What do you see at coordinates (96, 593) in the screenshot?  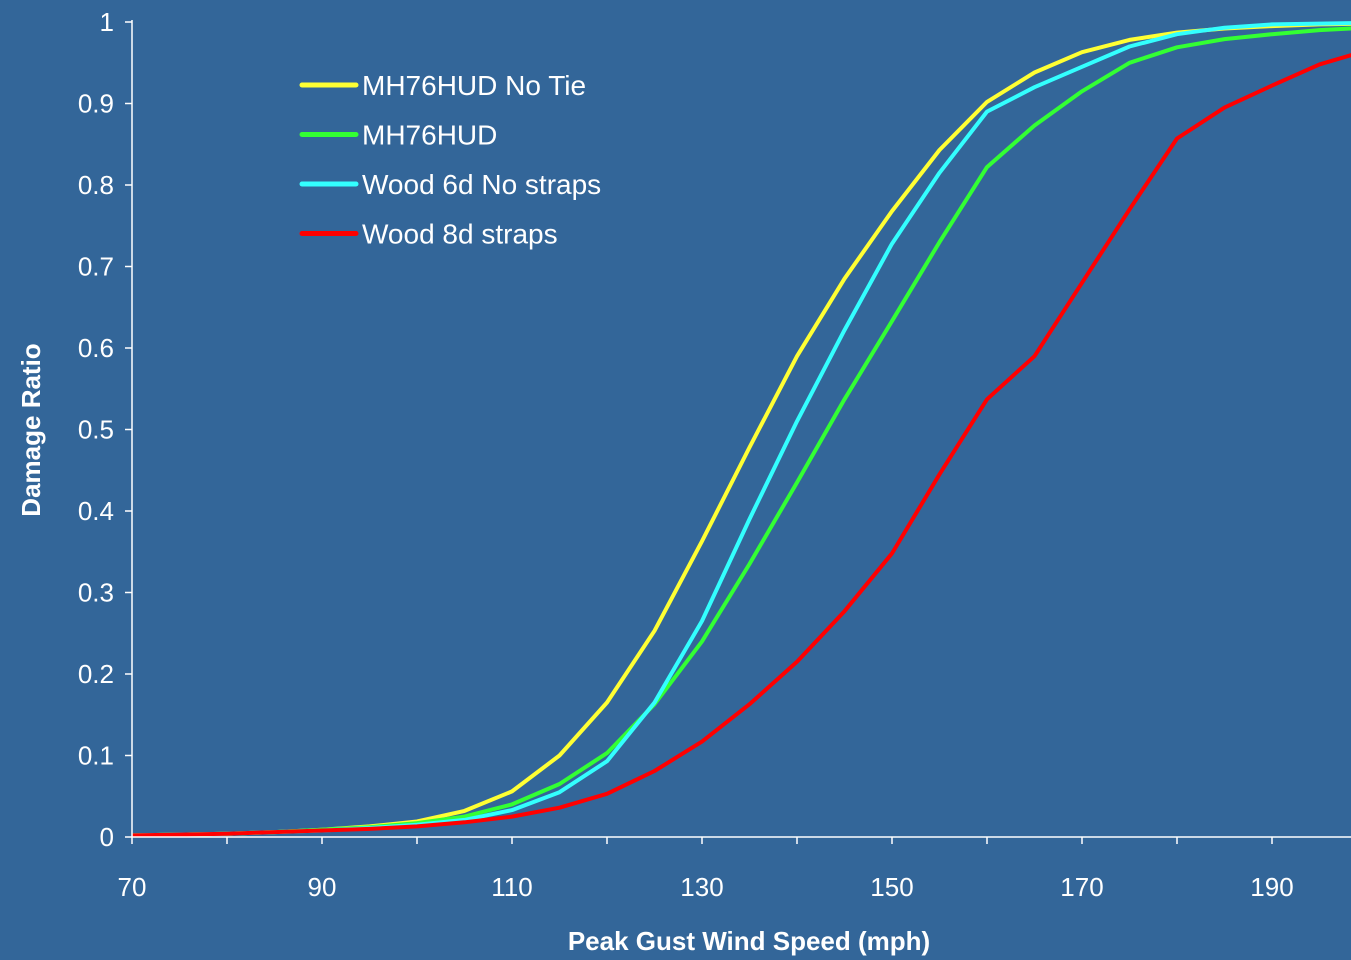 I see `y-tick-label: 0.3` at bounding box center [96, 593].